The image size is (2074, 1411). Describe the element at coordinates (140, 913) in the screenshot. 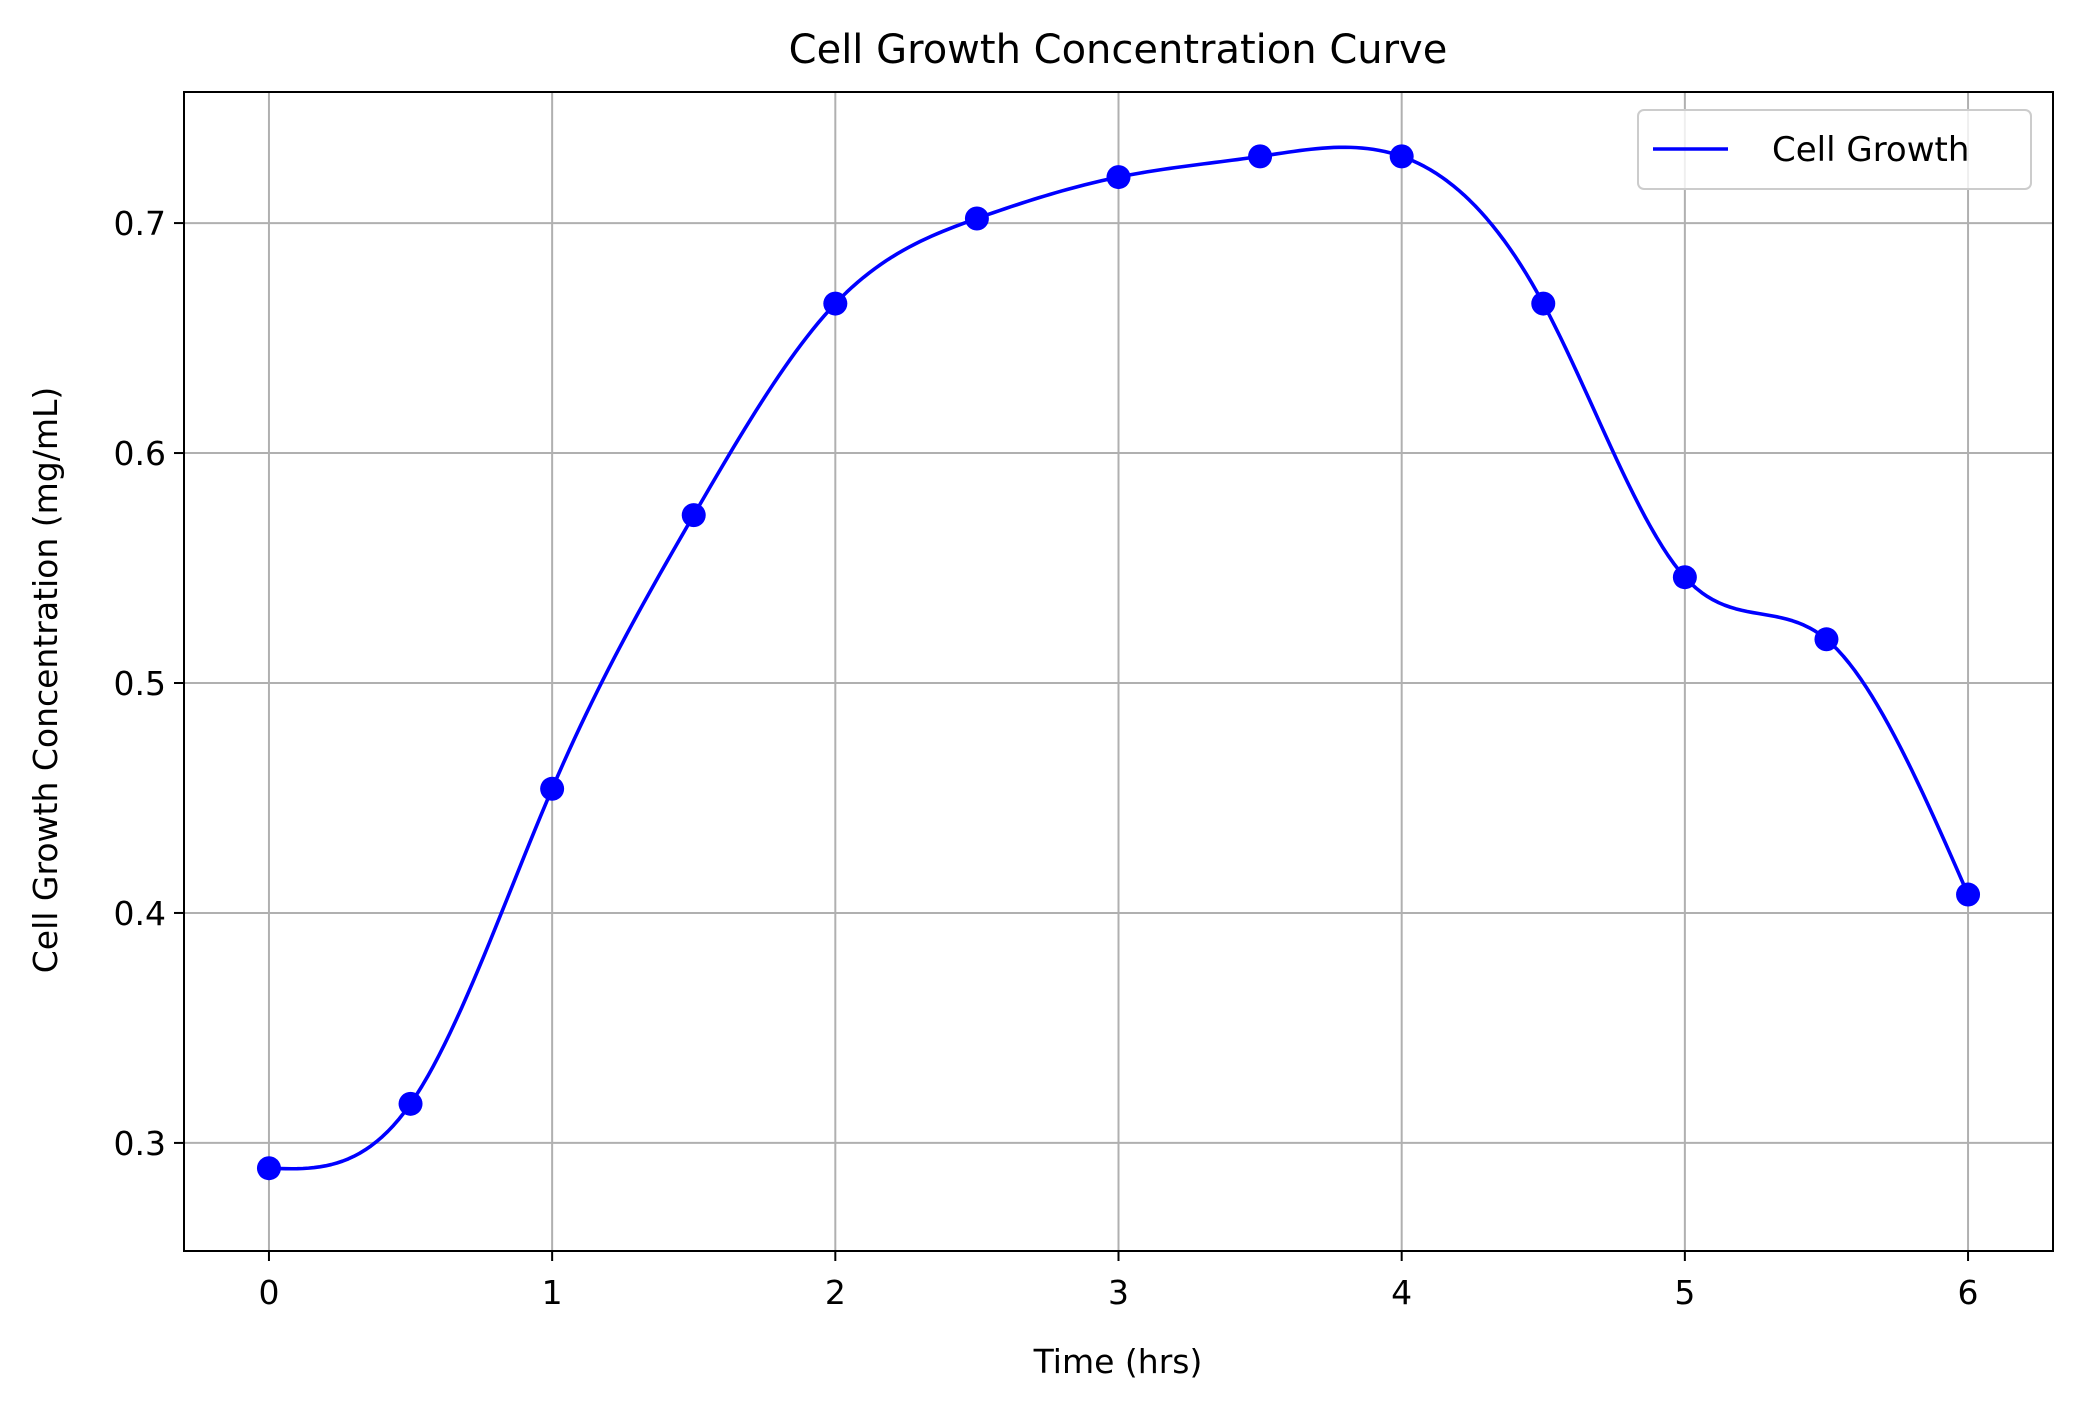

I see `y-tick-label: 0.4` at that location.